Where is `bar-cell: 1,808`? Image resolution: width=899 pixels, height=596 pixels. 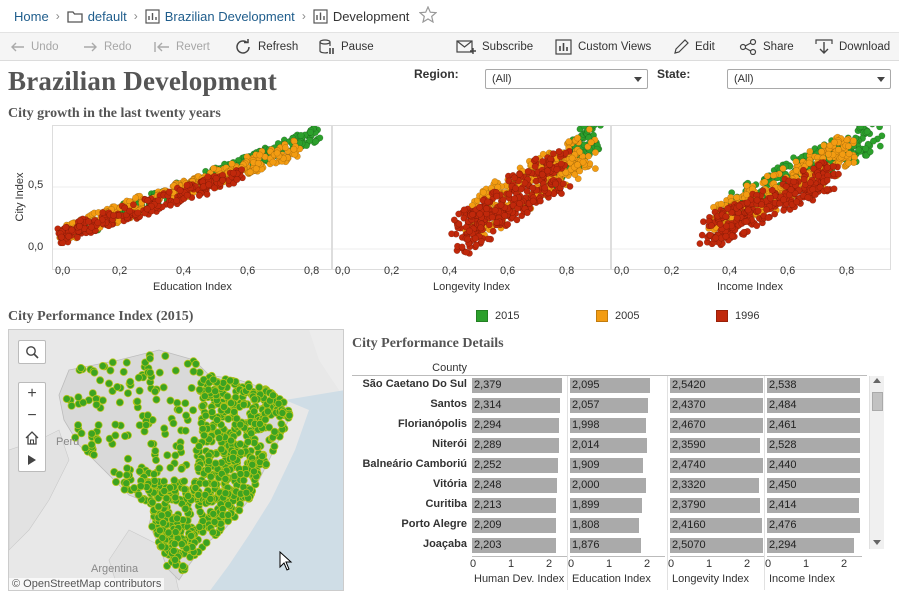 bar-cell: 1,808 is located at coordinates (617, 525).